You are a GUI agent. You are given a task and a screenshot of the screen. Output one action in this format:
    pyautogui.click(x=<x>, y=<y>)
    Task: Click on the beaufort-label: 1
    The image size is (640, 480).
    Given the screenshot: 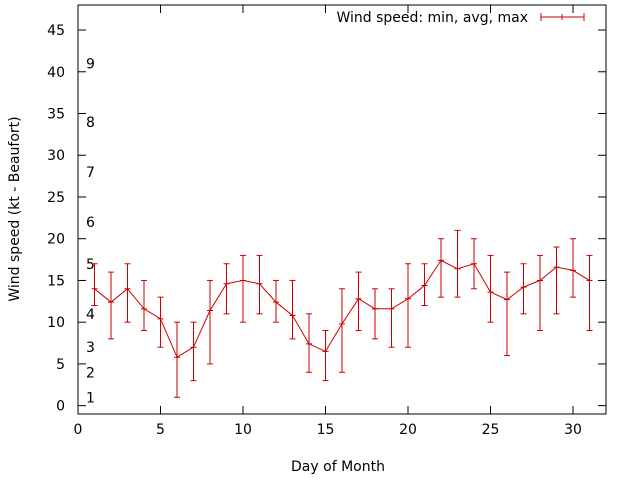 What is the action you would take?
    pyautogui.click(x=90, y=398)
    